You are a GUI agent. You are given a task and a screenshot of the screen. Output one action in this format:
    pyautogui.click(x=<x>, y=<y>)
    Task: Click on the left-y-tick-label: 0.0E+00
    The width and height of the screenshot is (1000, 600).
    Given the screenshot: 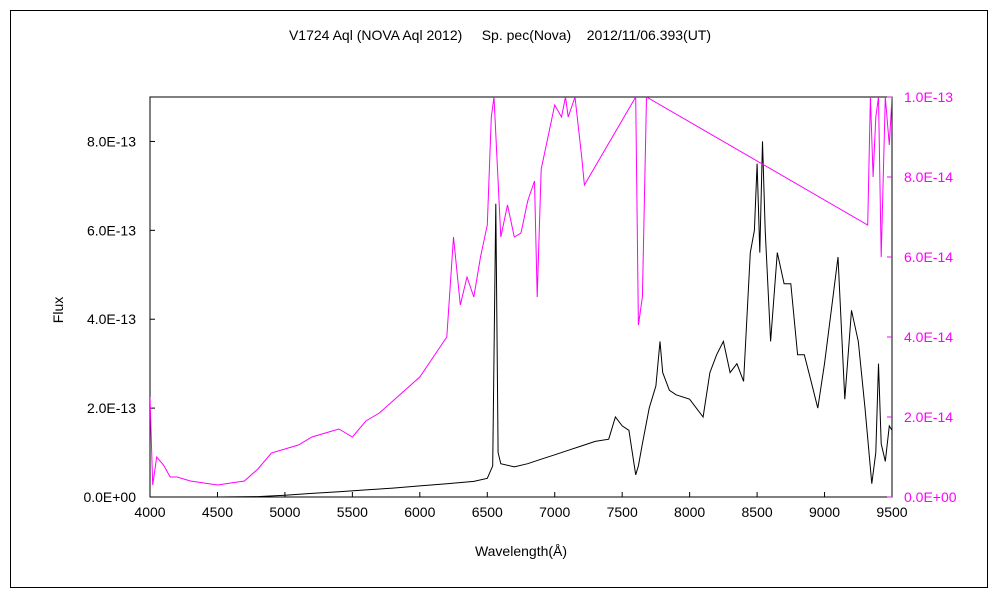 What is the action you would take?
    pyautogui.click(x=109, y=497)
    